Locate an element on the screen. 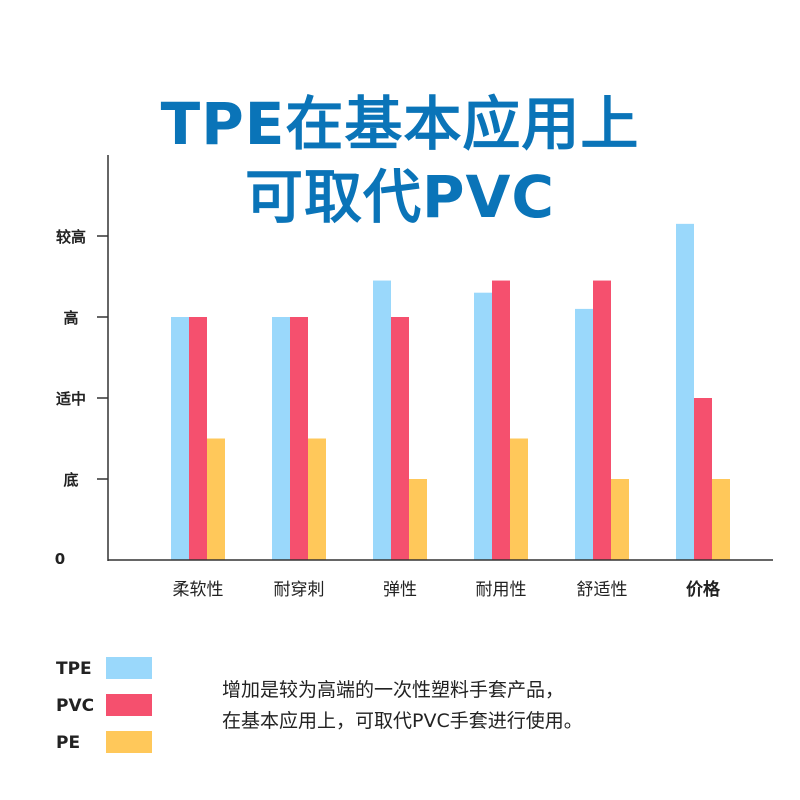  legend-label-pvc: PVC is located at coordinates (75, 706).